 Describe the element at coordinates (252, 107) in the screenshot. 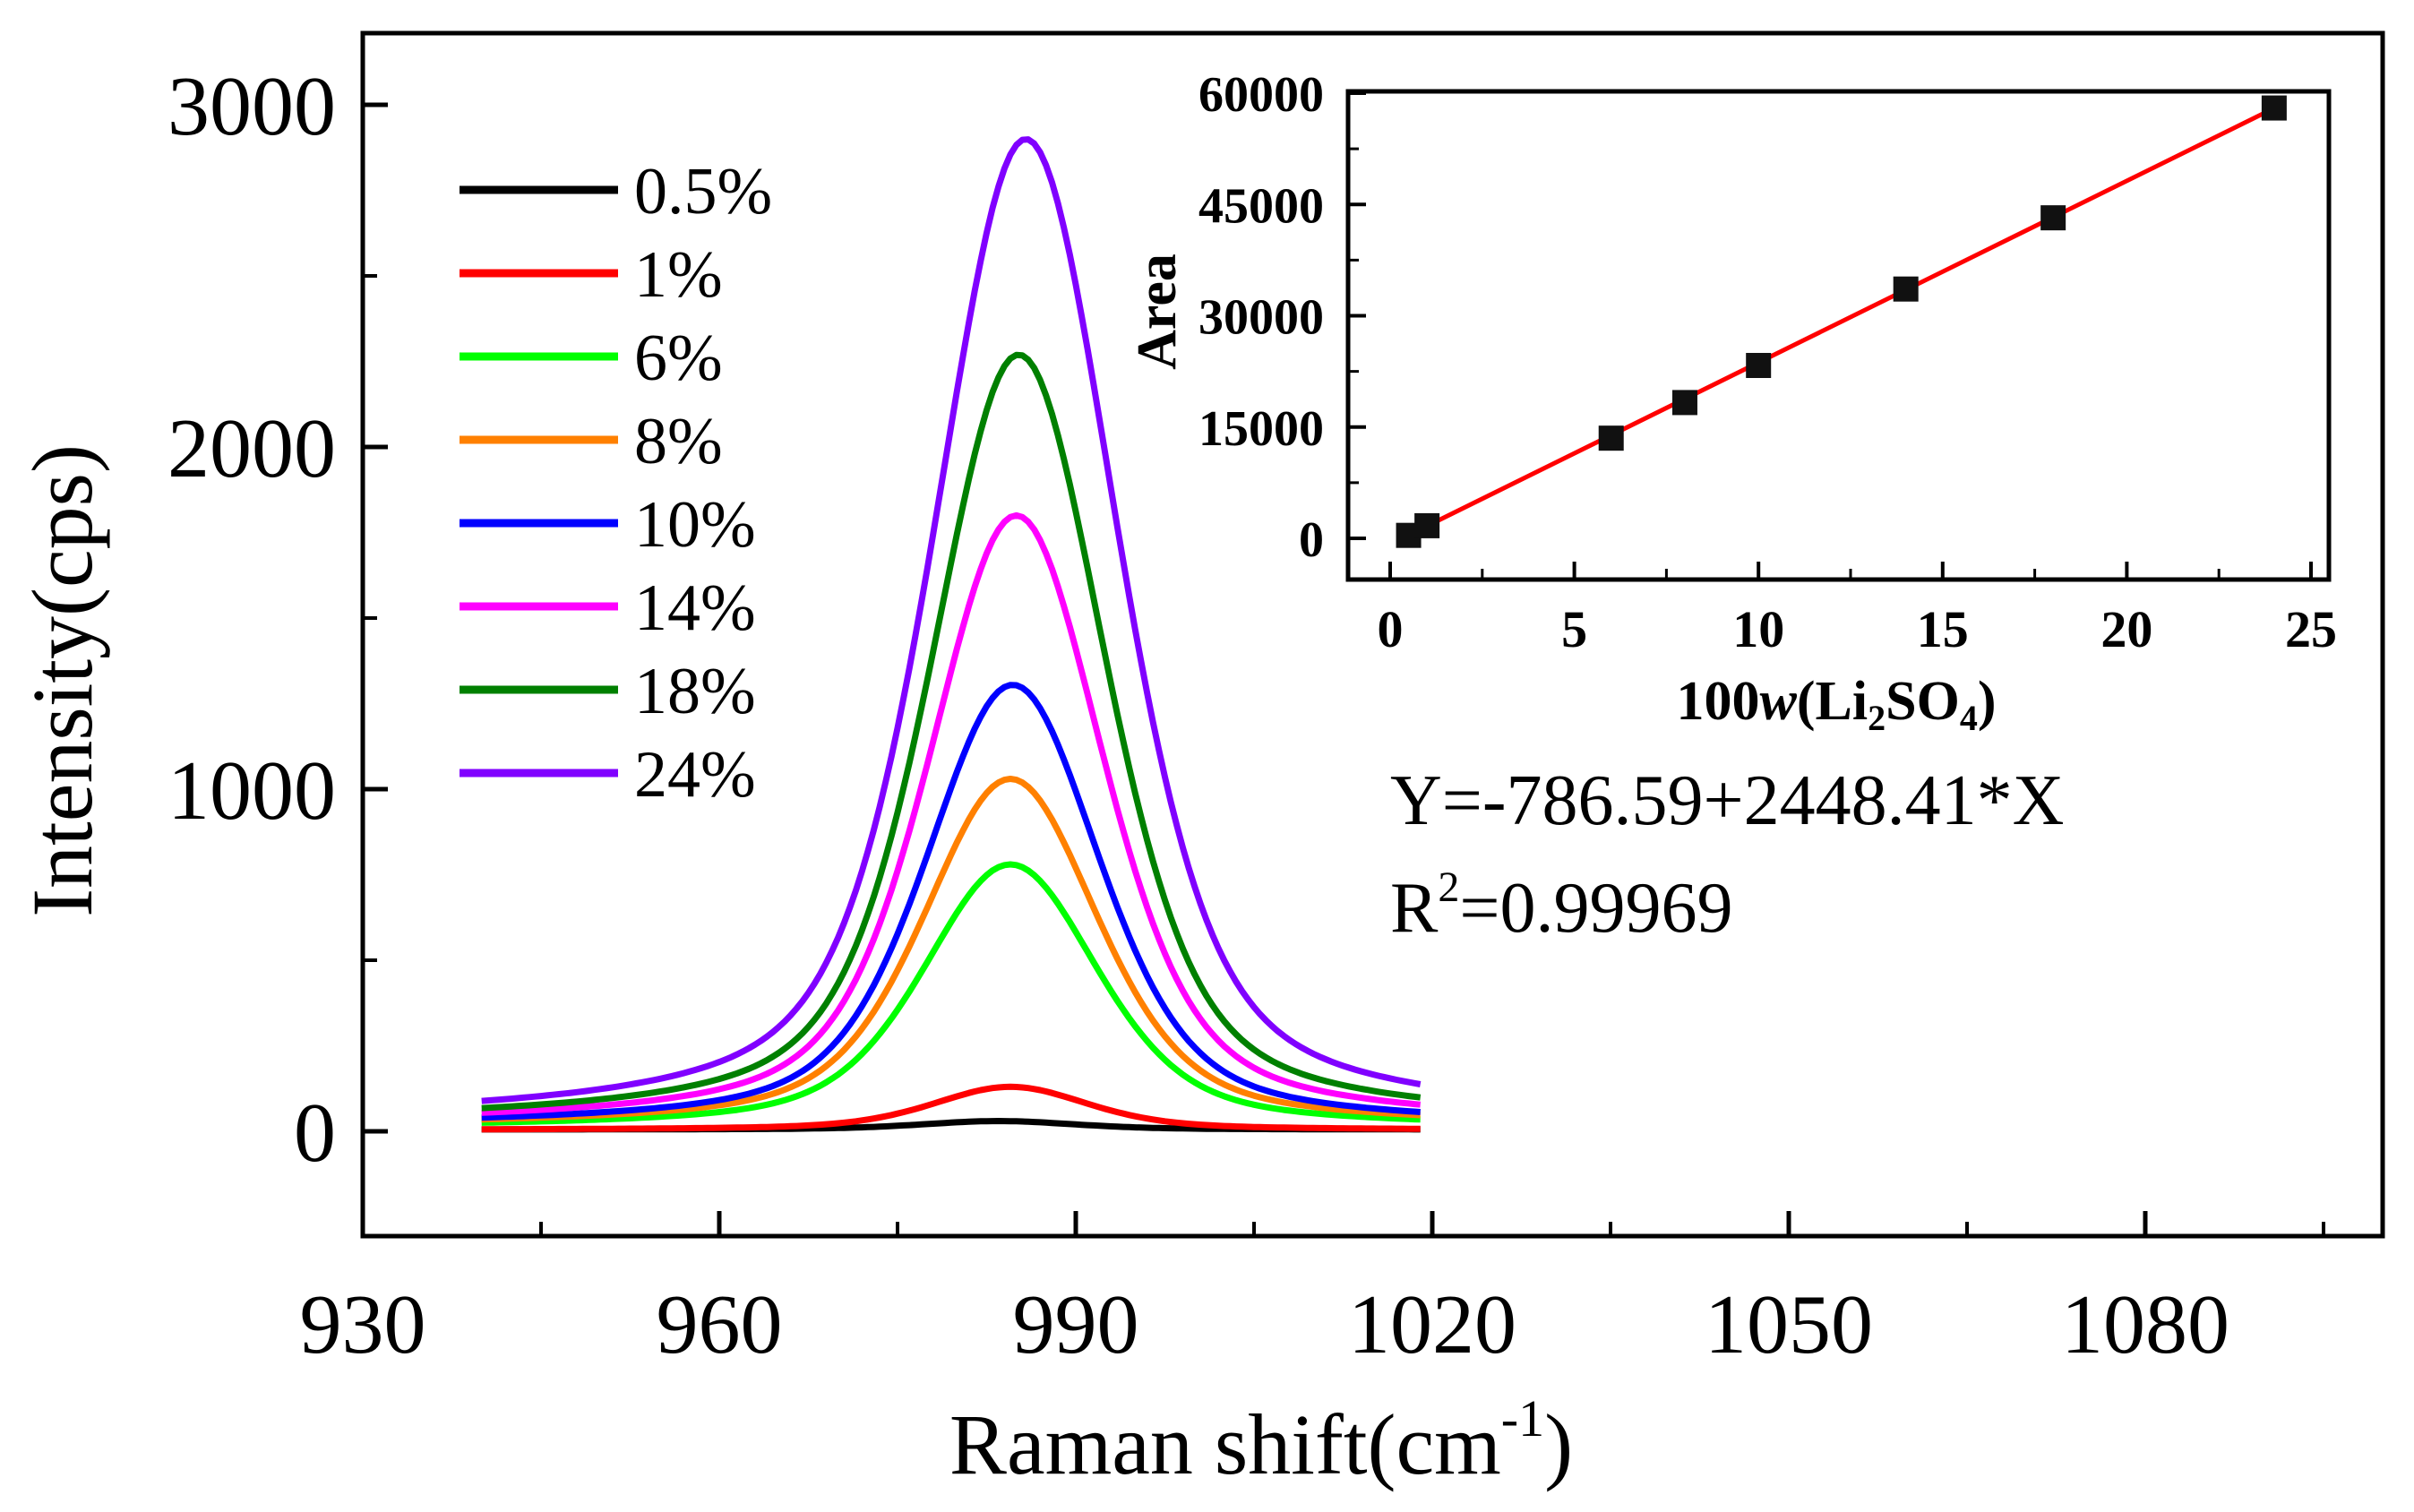

I see `main-y-tick-label: 3000` at that location.